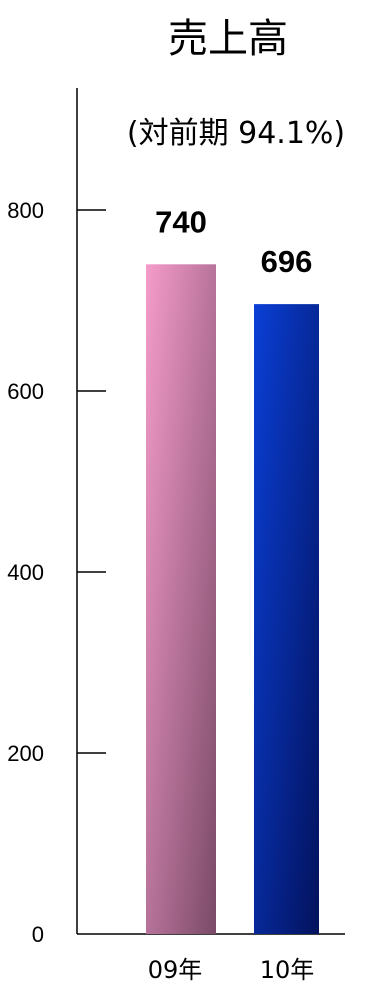  Describe the element at coordinates (175, 970) in the screenshot. I see `x-category-label: 09年` at that location.